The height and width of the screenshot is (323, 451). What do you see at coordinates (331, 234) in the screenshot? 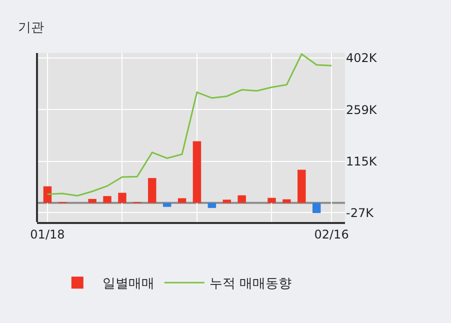
I see `x-tick-label: 02/16` at bounding box center [331, 234].